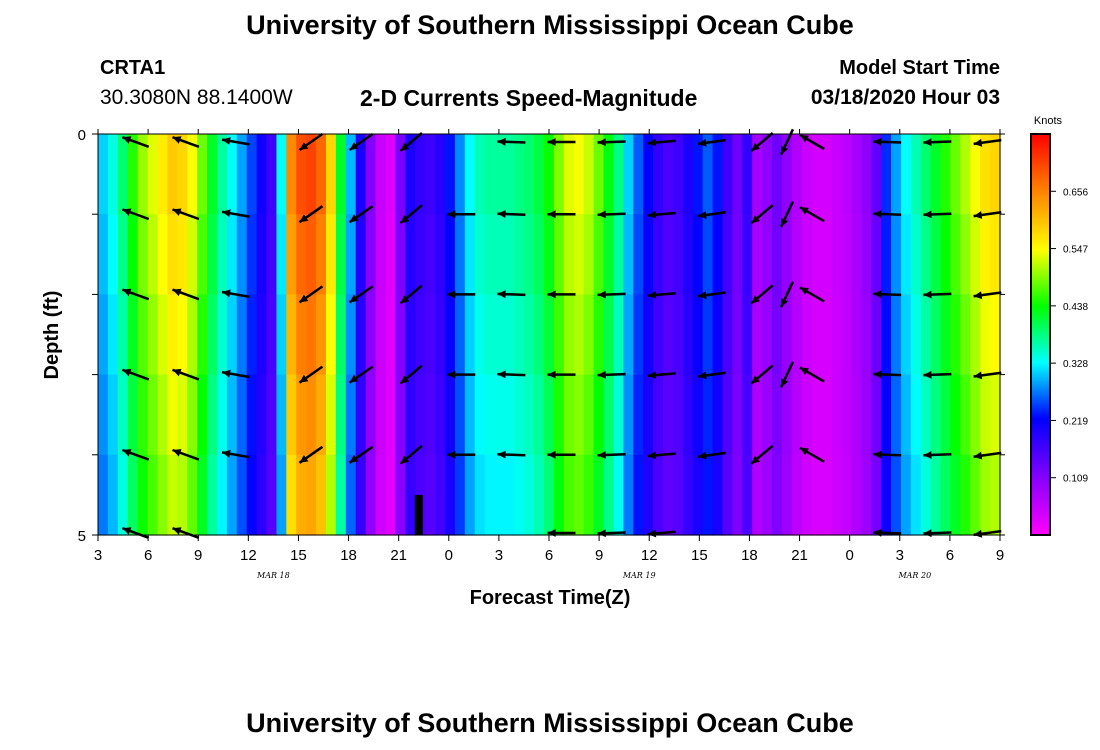  What do you see at coordinates (905, 97) in the screenshot?
I see `model-start-value: 03/18/2020 Hour 03` at bounding box center [905, 97].